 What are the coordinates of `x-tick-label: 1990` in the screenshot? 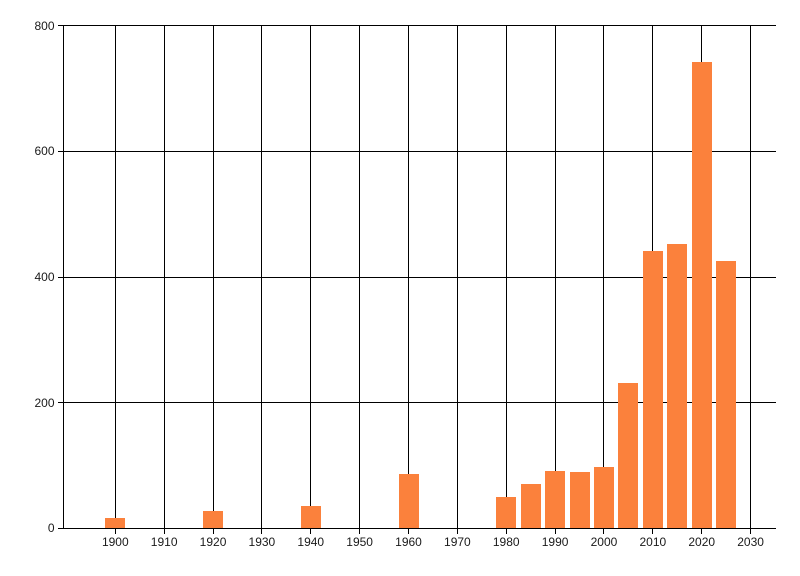 It's located at (555, 542).